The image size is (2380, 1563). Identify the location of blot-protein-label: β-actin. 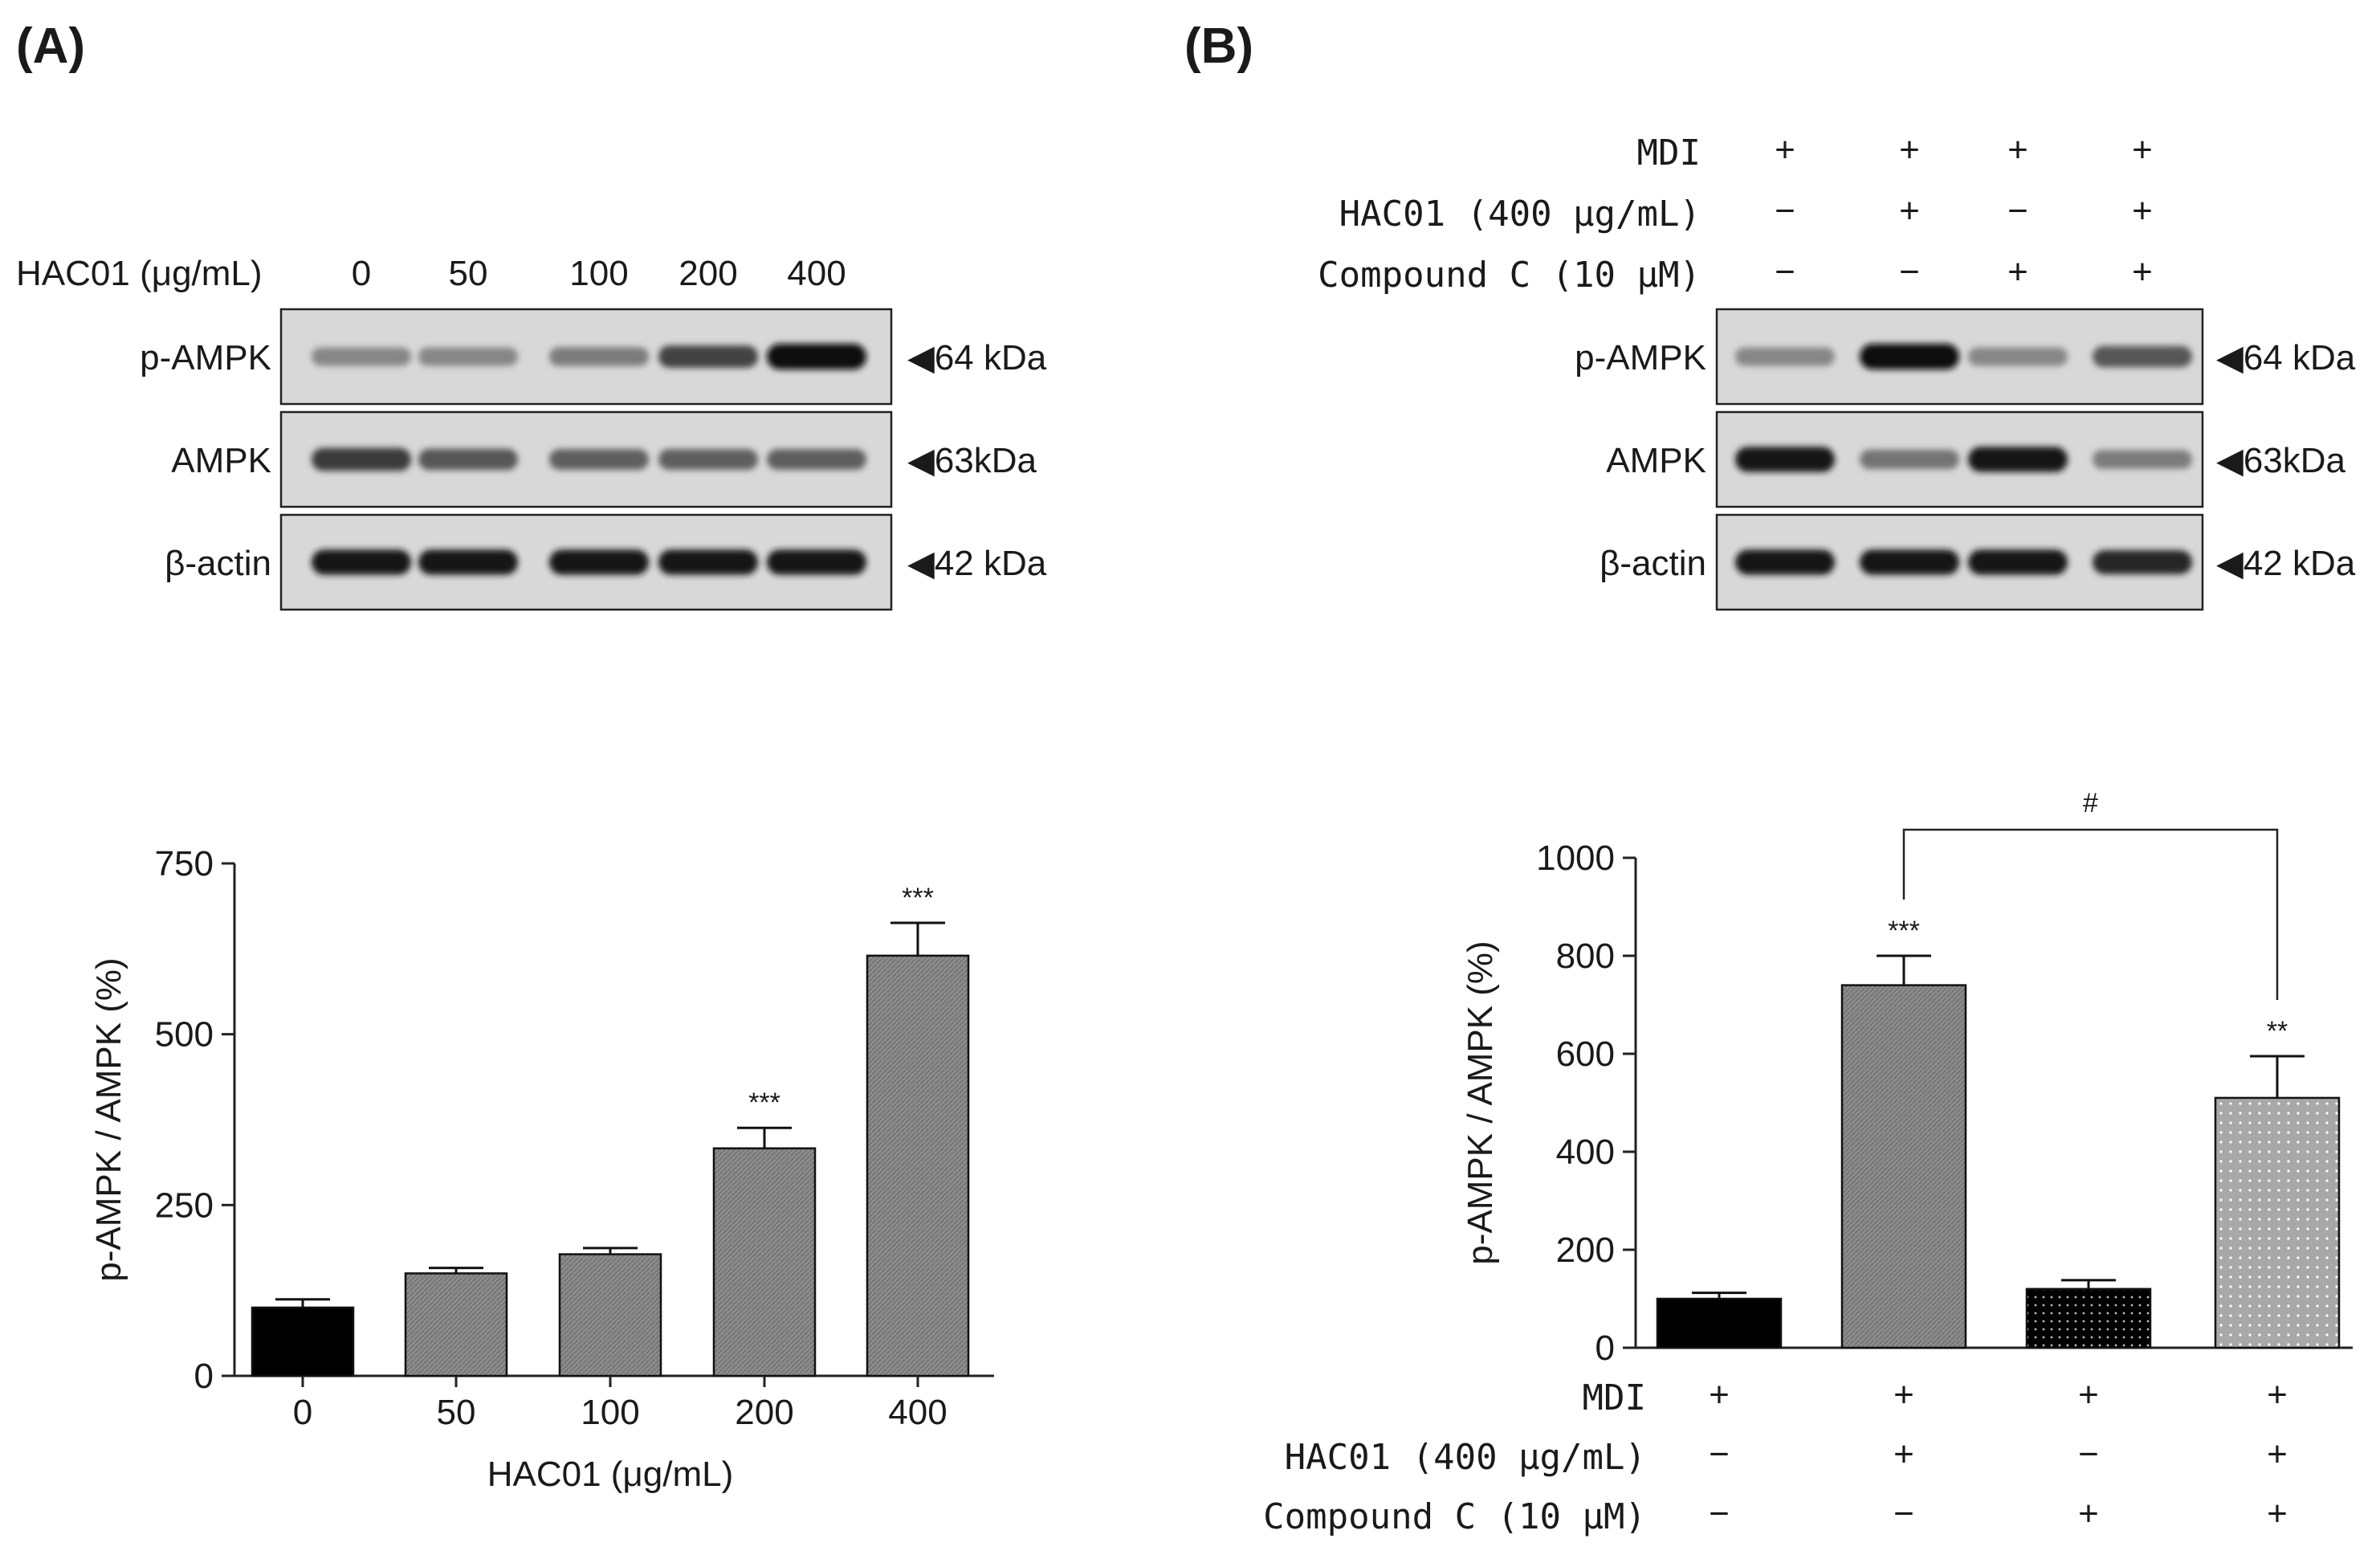
(1653, 563).